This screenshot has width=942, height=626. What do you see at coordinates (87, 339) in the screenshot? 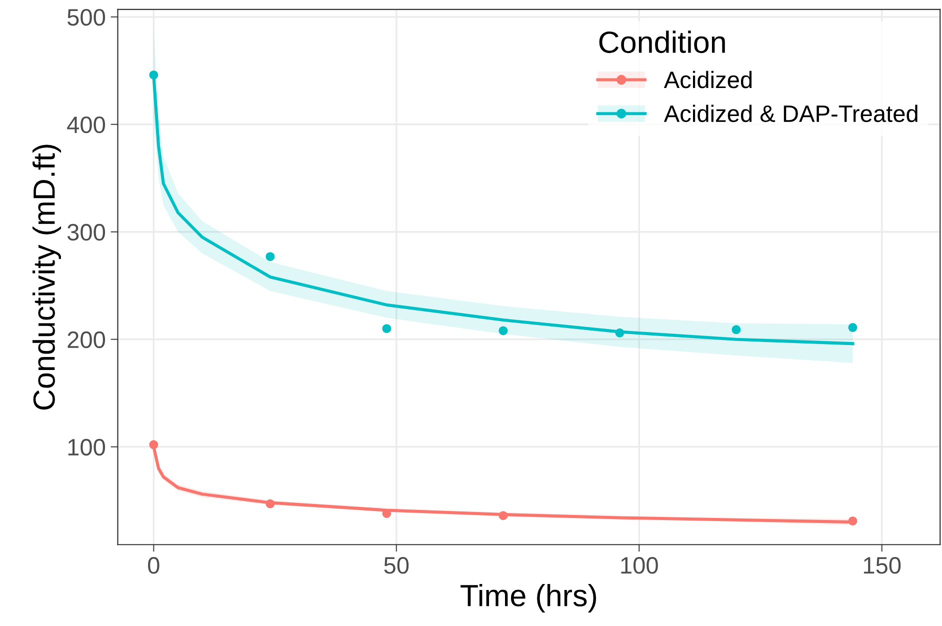
I see `y-tick-label: 200` at bounding box center [87, 339].